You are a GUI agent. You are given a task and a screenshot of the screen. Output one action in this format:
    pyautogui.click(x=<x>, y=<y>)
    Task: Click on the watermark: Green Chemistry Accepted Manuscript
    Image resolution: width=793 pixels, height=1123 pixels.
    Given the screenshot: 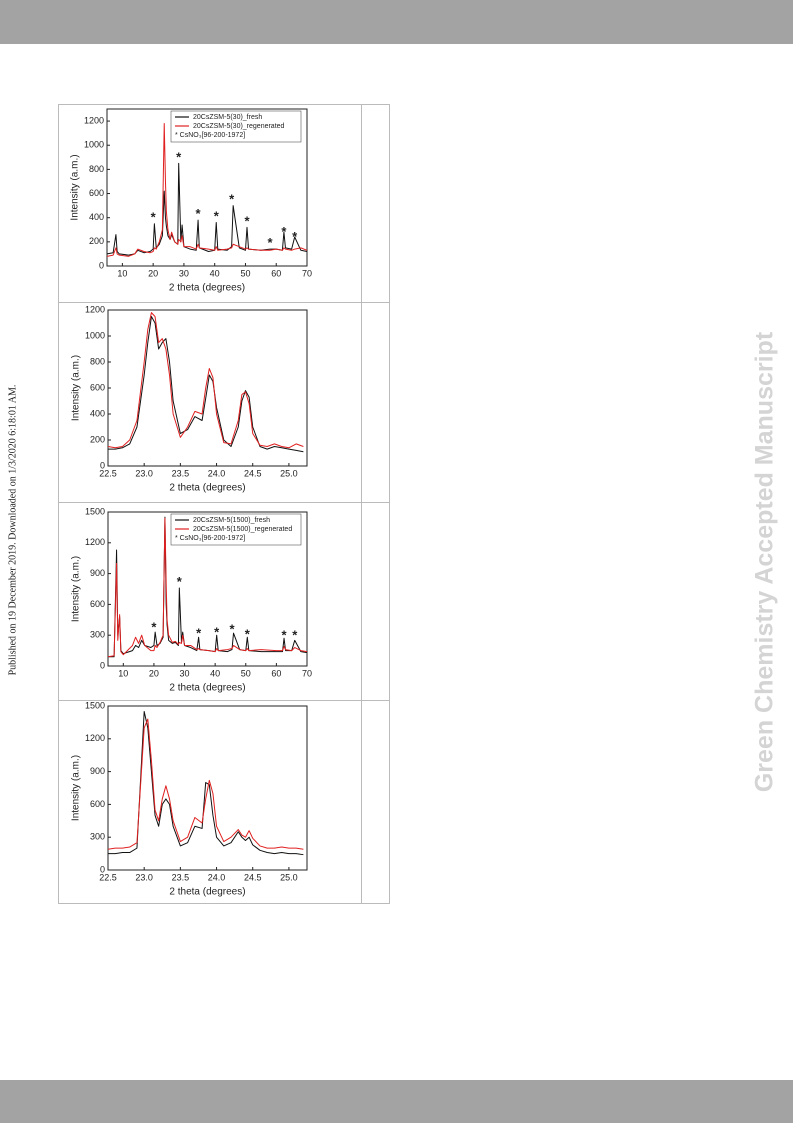 What is the action you would take?
    pyautogui.click(x=765, y=561)
    